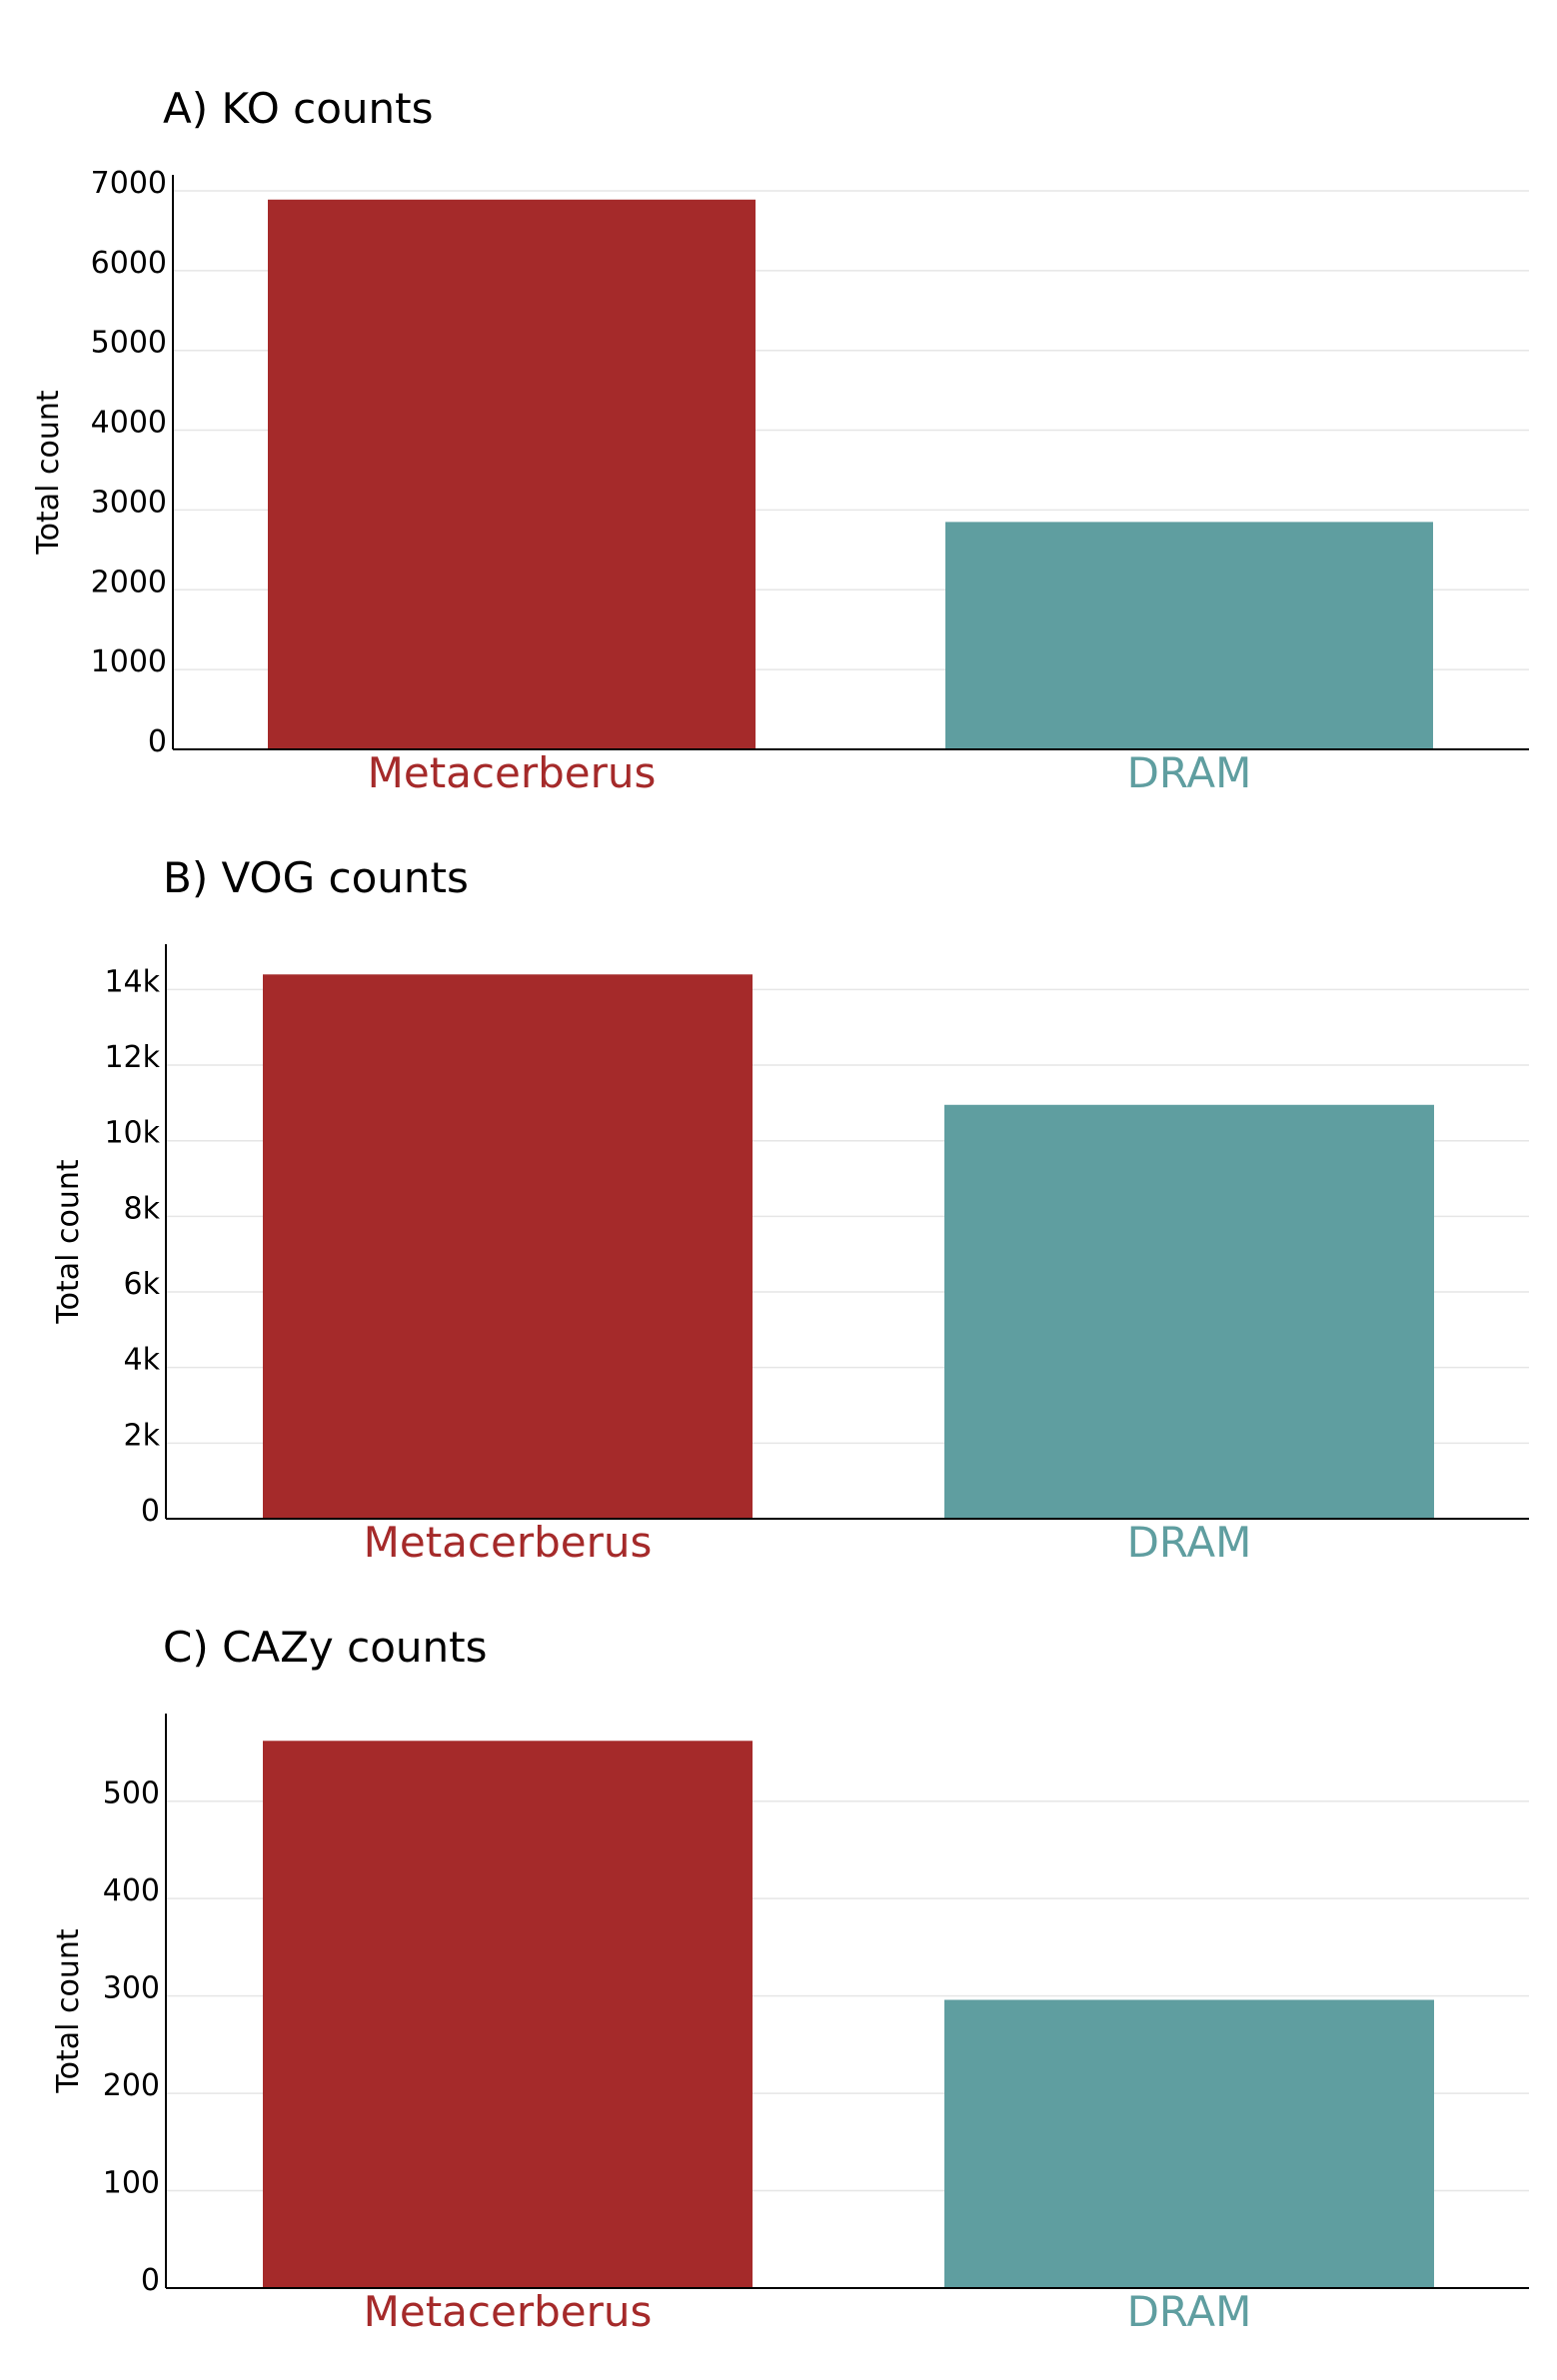  What do you see at coordinates (129, 264) in the screenshot?
I see `y-tick-label: 6000` at bounding box center [129, 264].